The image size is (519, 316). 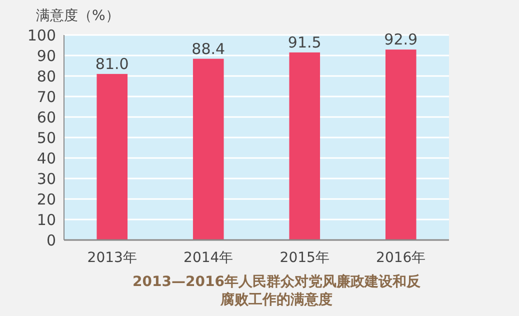 I want to click on y-tick-label: 30, so click(x=46, y=179).